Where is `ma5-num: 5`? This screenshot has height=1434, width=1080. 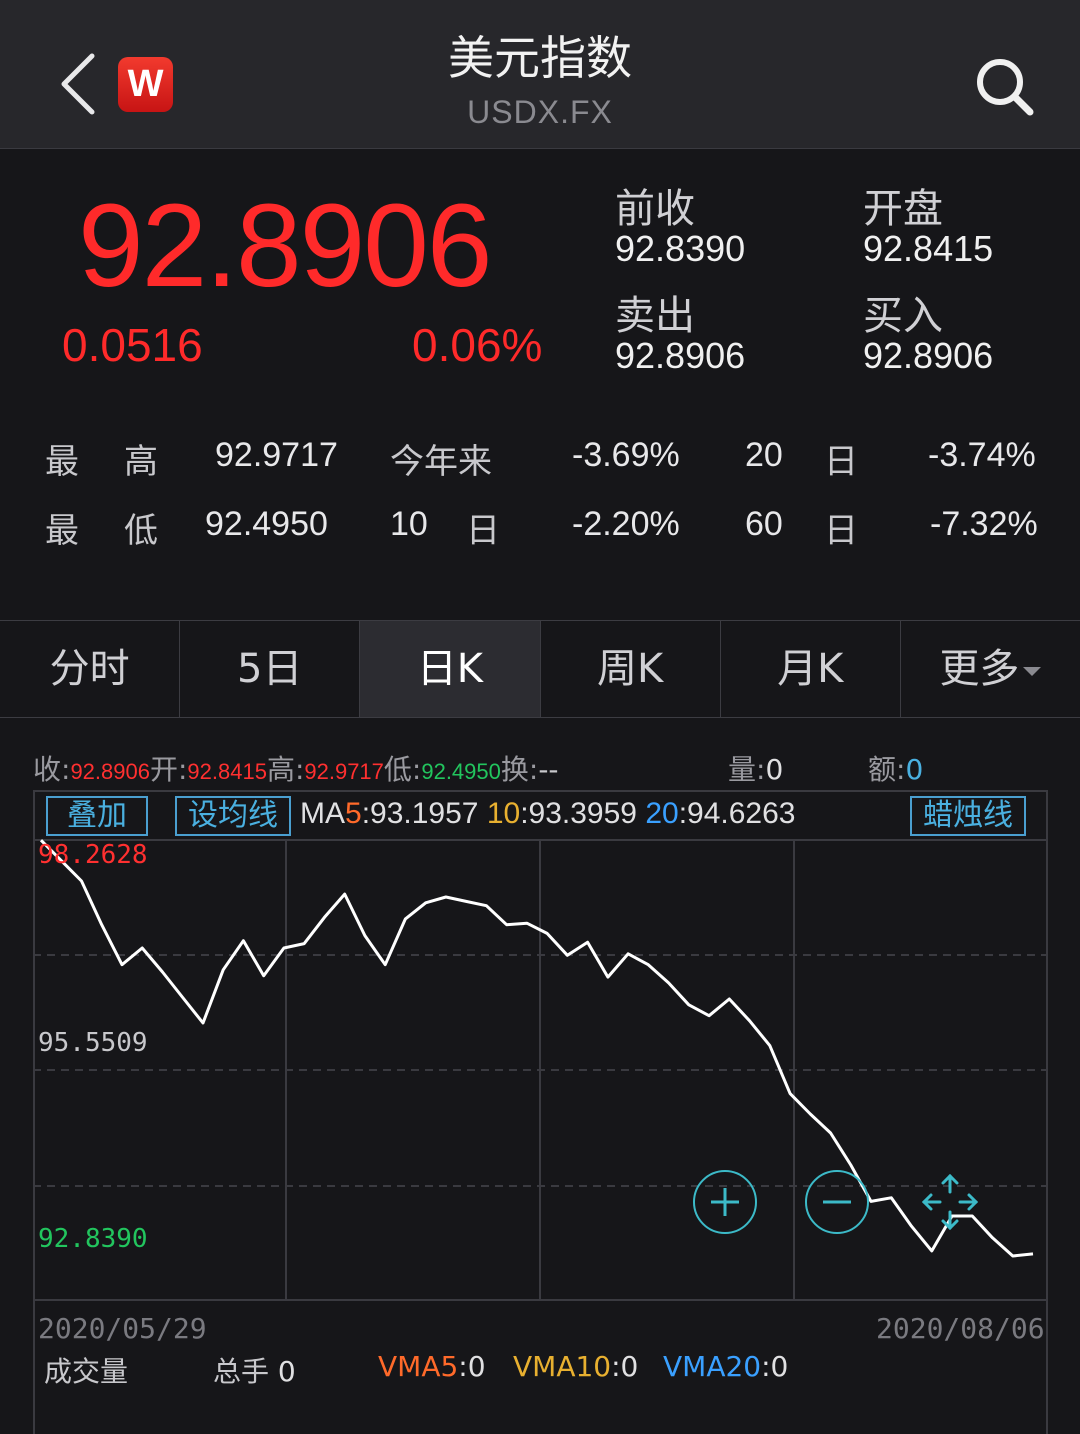 ma5-num: 5 is located at coordinates (353, 813).